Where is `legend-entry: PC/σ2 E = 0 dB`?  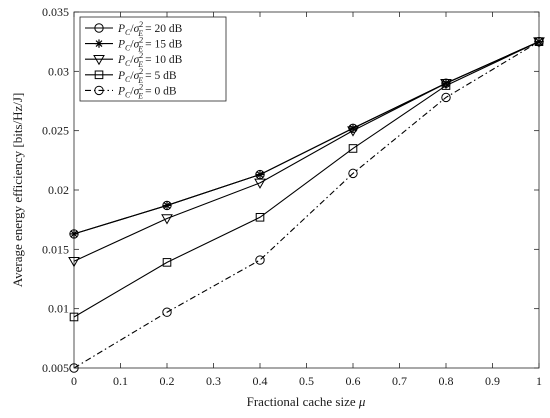
legend-entry: PC/σ2 E = 0 dB is located at coordinates (131, 91).